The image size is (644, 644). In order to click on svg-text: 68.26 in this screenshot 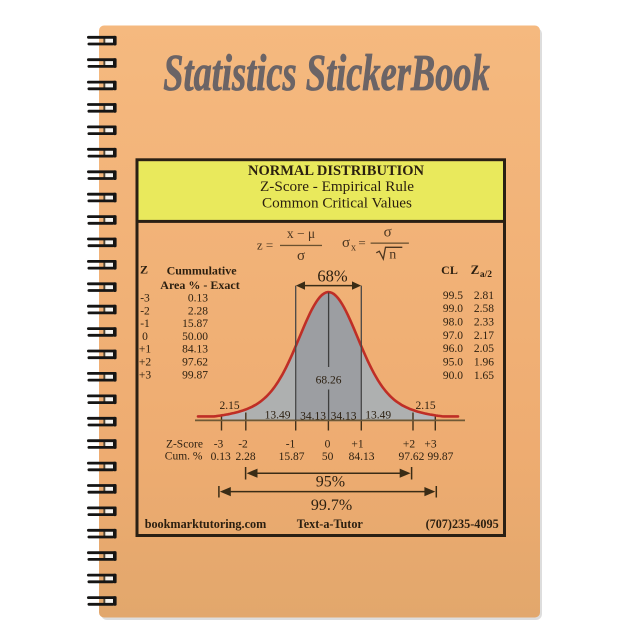, I will do `click(329, 380)`.